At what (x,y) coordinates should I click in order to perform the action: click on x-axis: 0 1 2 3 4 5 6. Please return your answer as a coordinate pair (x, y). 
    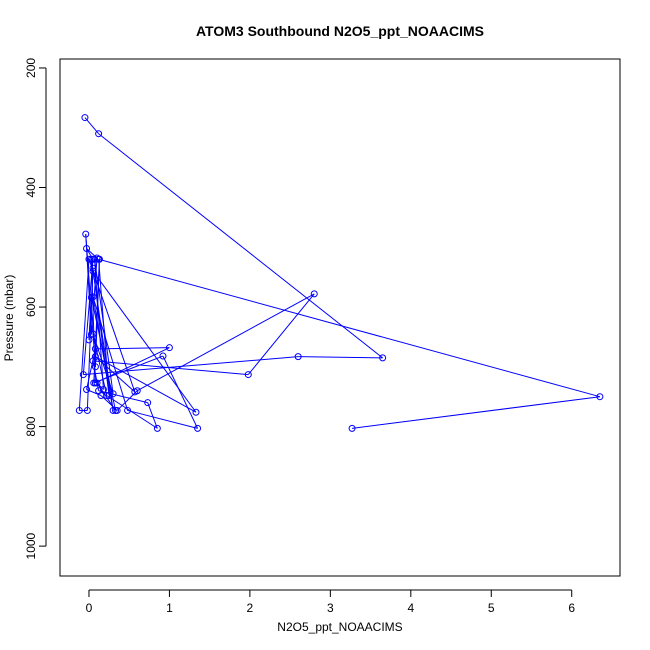
    Looking at the image, I should click on (330, 602).